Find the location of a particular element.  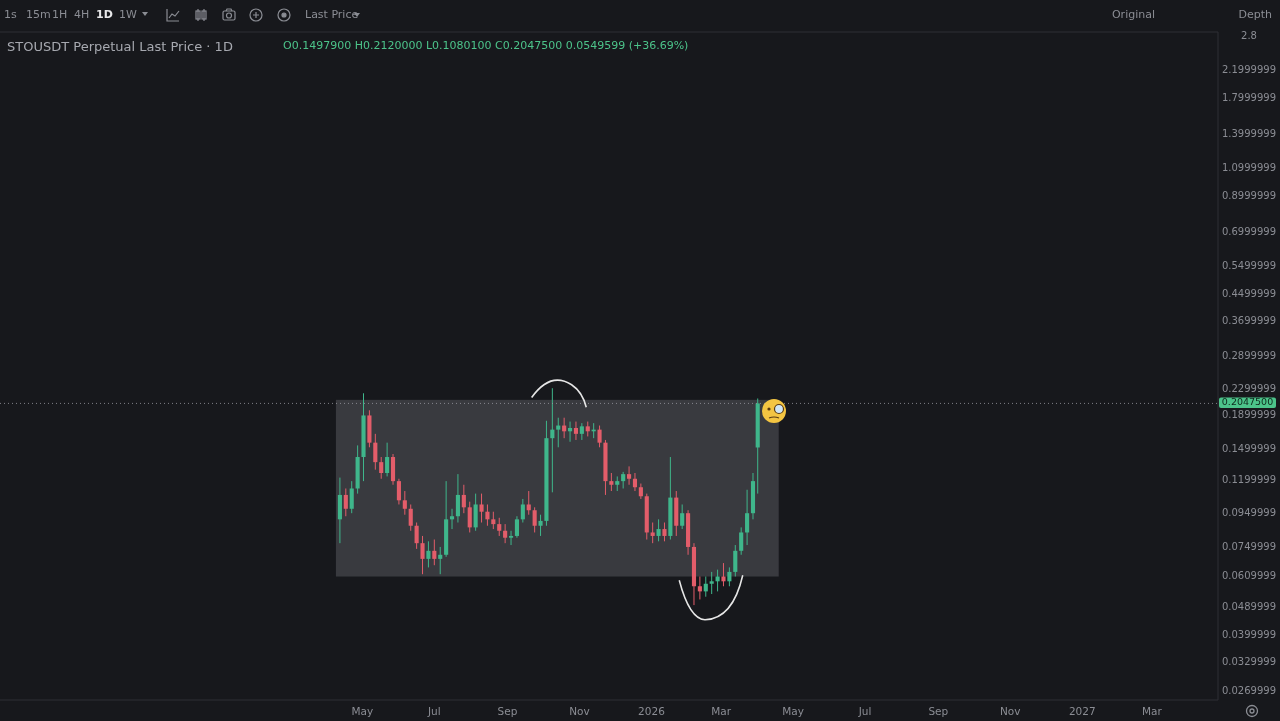

text: Last Price is located at coordinates (332, 14).